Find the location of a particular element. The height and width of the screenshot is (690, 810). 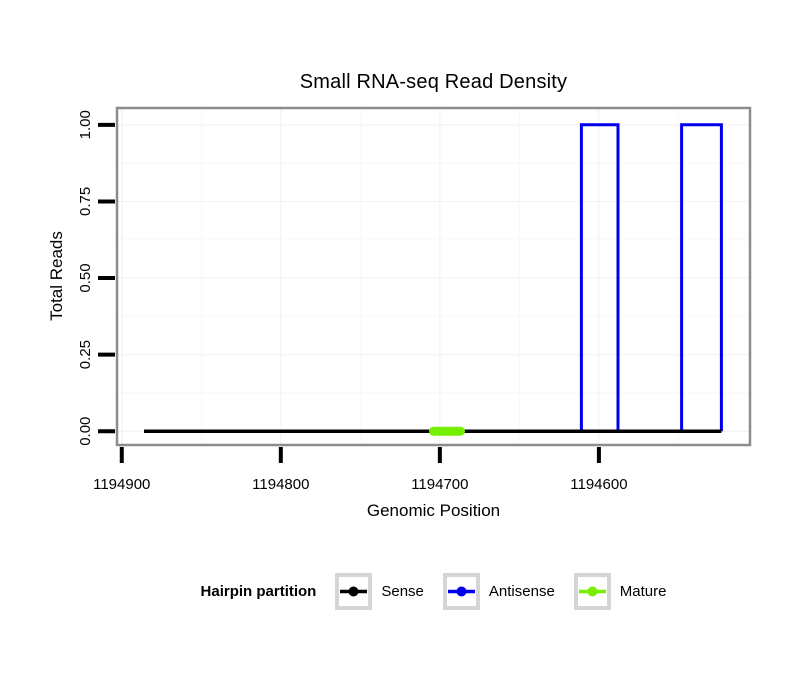

legend-key-mature-icon is located at coordinates (592, 591).